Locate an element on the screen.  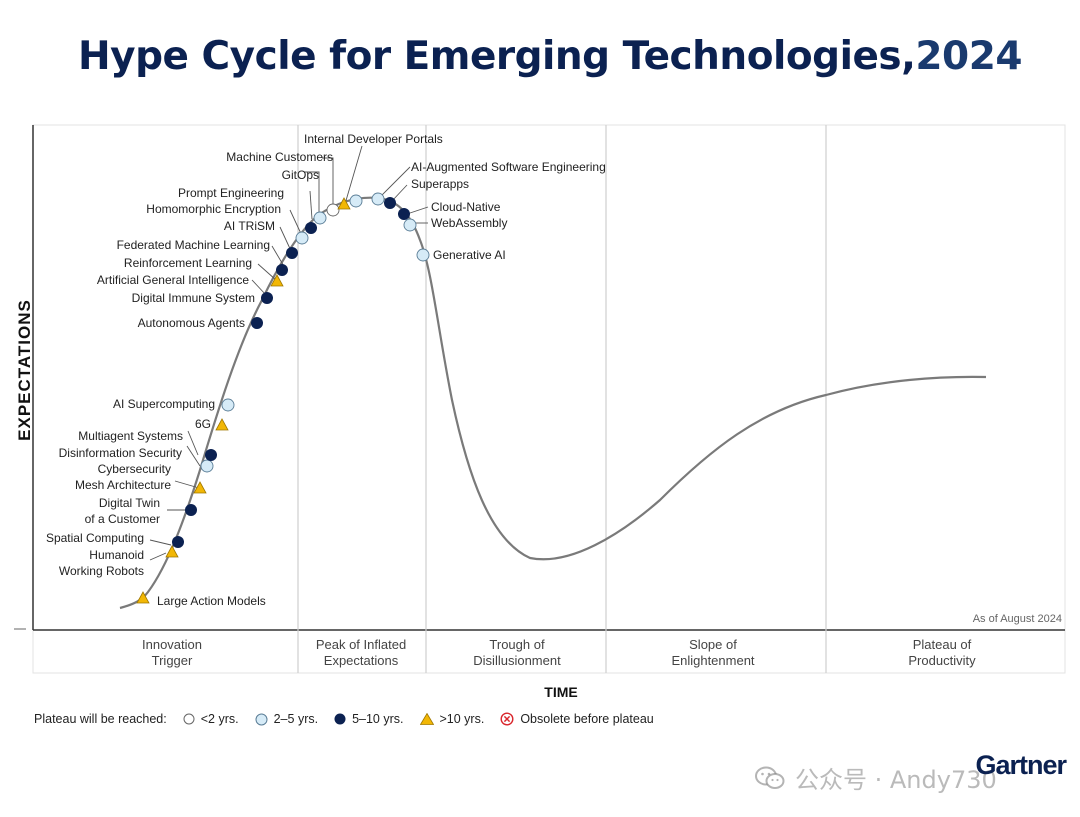
label-of-a-customer: of a Customer is located at coordinates (122, 519).